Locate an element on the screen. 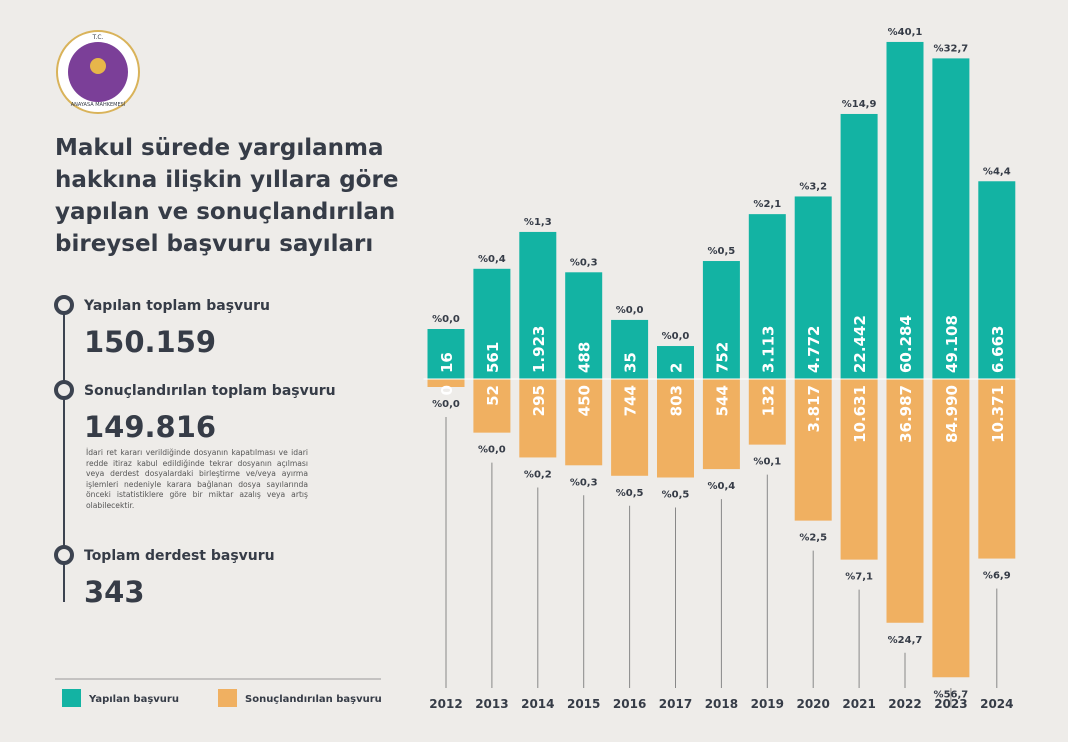 The height and width of the screenshot is (742, 1068). value-label: 752 is located at coordinates (722, 357).